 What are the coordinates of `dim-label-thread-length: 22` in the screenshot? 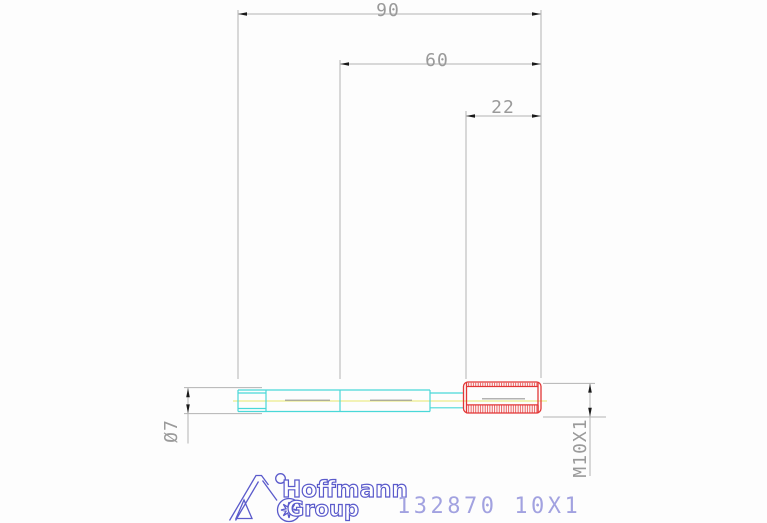 It's located at (503, 107).